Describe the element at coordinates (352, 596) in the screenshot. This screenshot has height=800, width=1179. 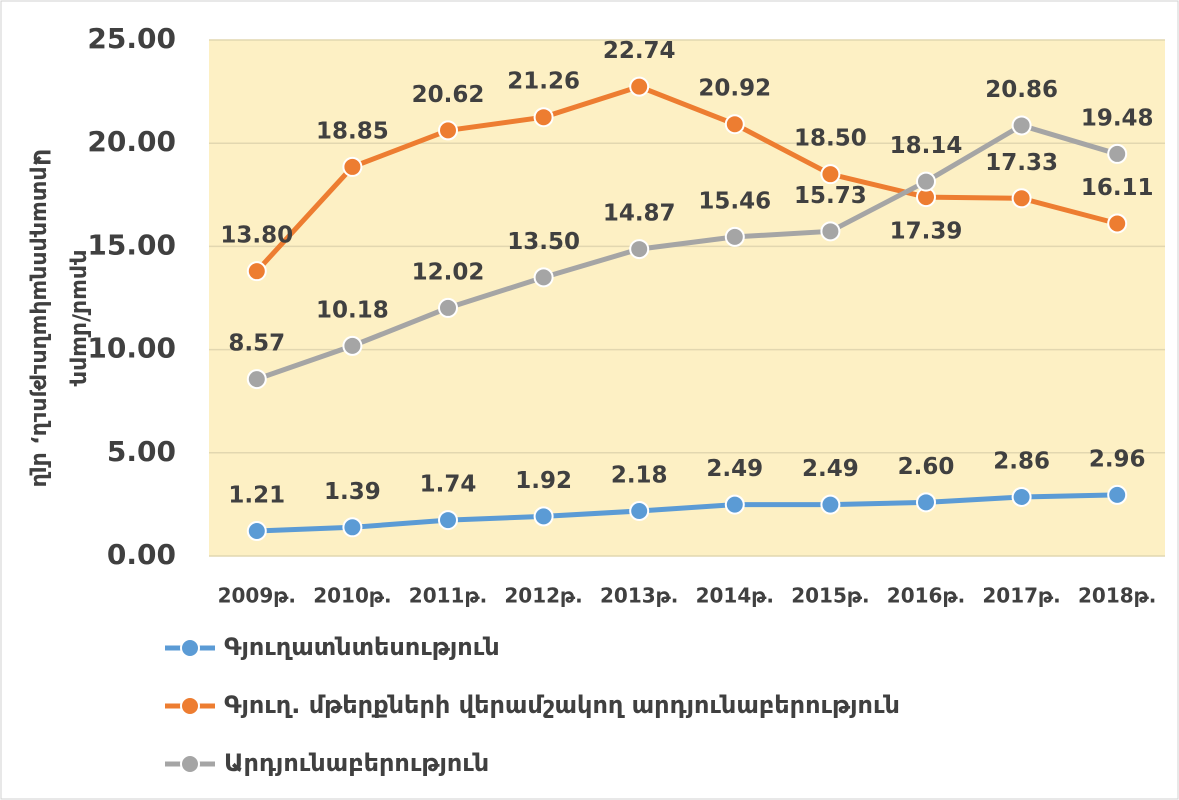
I see `x-tick-label: 2010թ.` at that location.